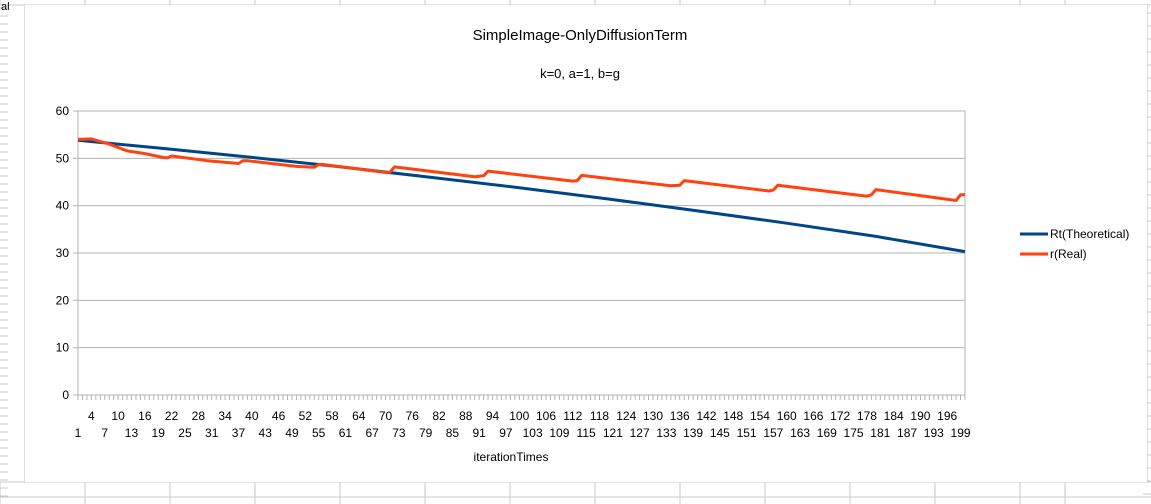 The width and height of the screenshot is (1151, 504). Describe the element at coordinates (118, 416) in the screenshot. I see `x-tick-label: 10` at that location.